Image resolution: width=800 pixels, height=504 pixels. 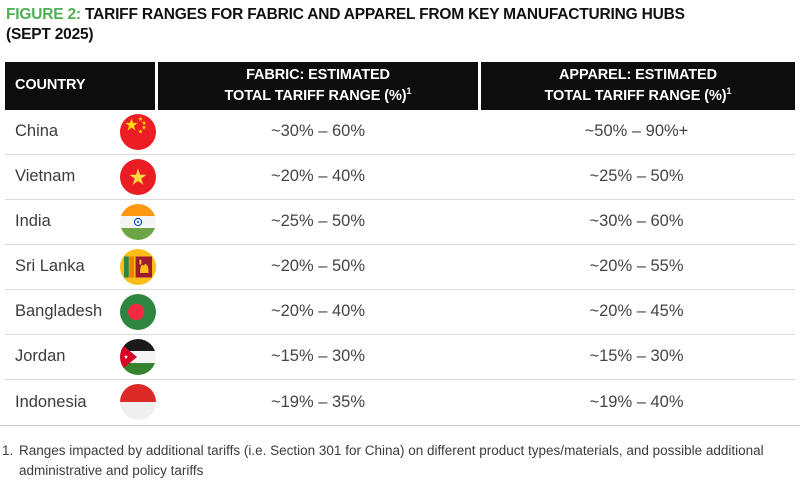 What do you see at coordinates (50, 266) in the screenshot?
I see `country-name: Sri Lanka` at bounding box center [50, 266].